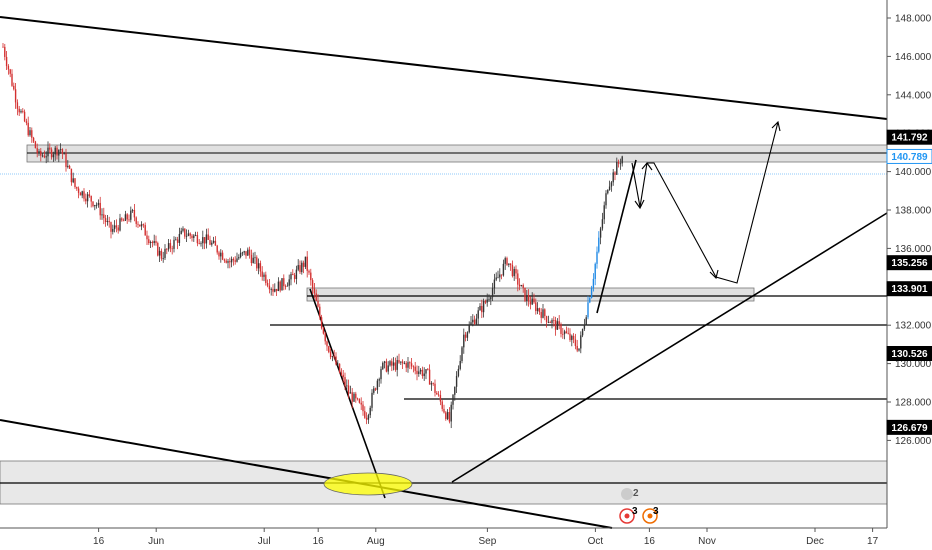 The image size is (932, 550). Describe the element at coordinates (913, 249) in the screenshot. I see `y-tick-label: 136.000` at that location.